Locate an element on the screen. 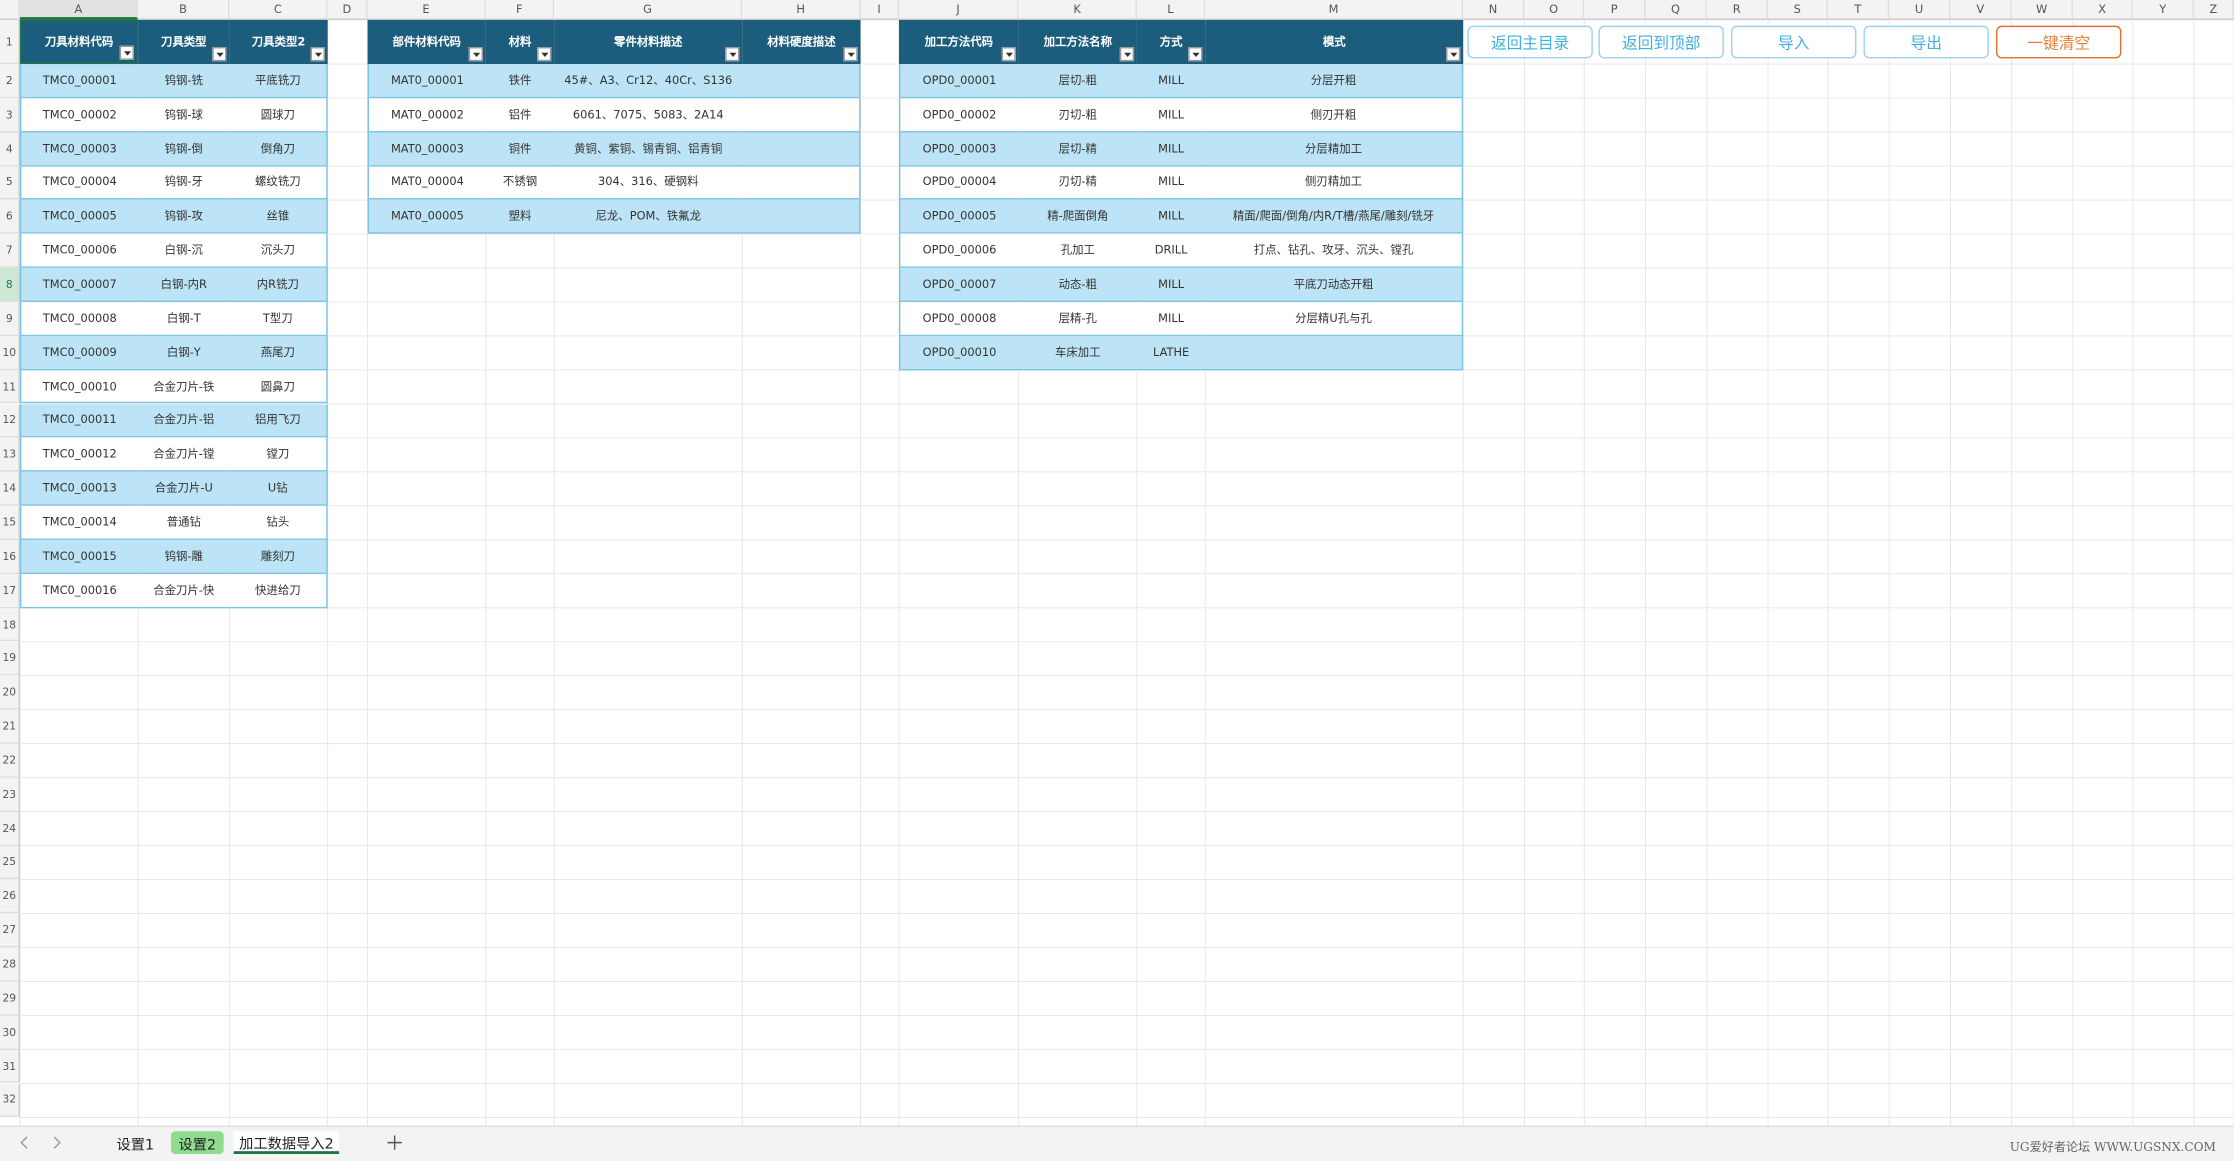  table-cell: 钨钢-倒 is located at coordinates (184, 149).